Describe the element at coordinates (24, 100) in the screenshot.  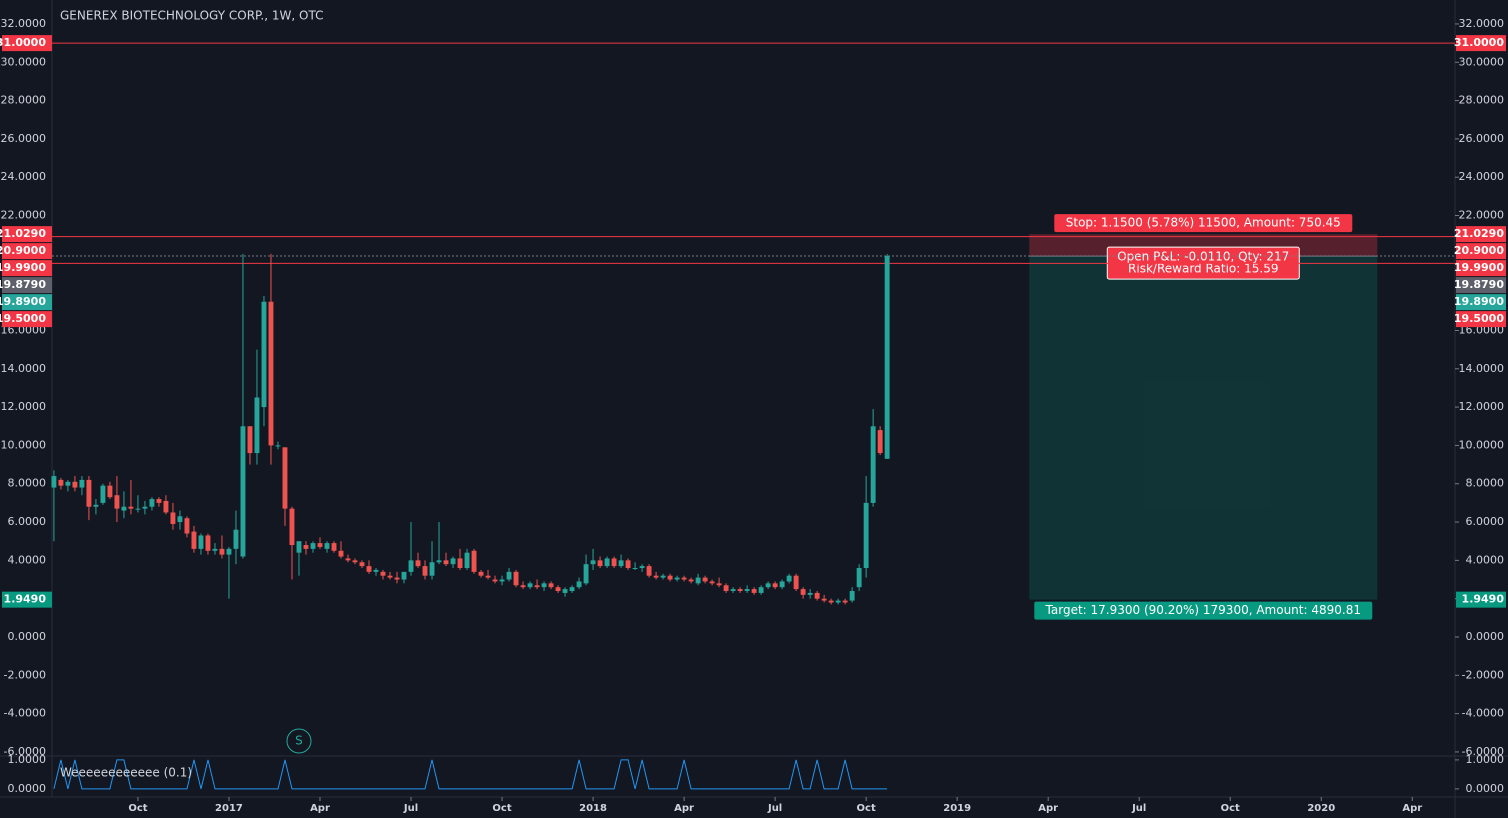
I see `y-tick-label: 28.0000` at that location.